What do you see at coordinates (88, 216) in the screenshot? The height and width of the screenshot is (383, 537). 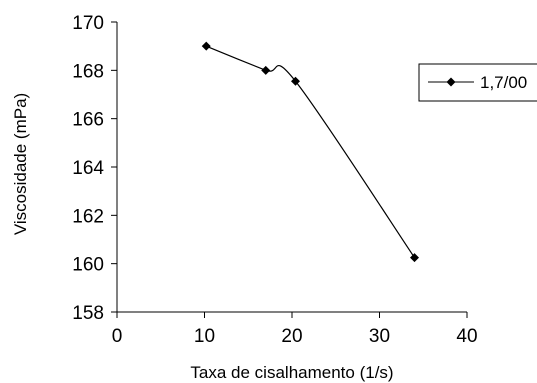 I see `y-tick-label: 162` at bounding box center [88, 216].